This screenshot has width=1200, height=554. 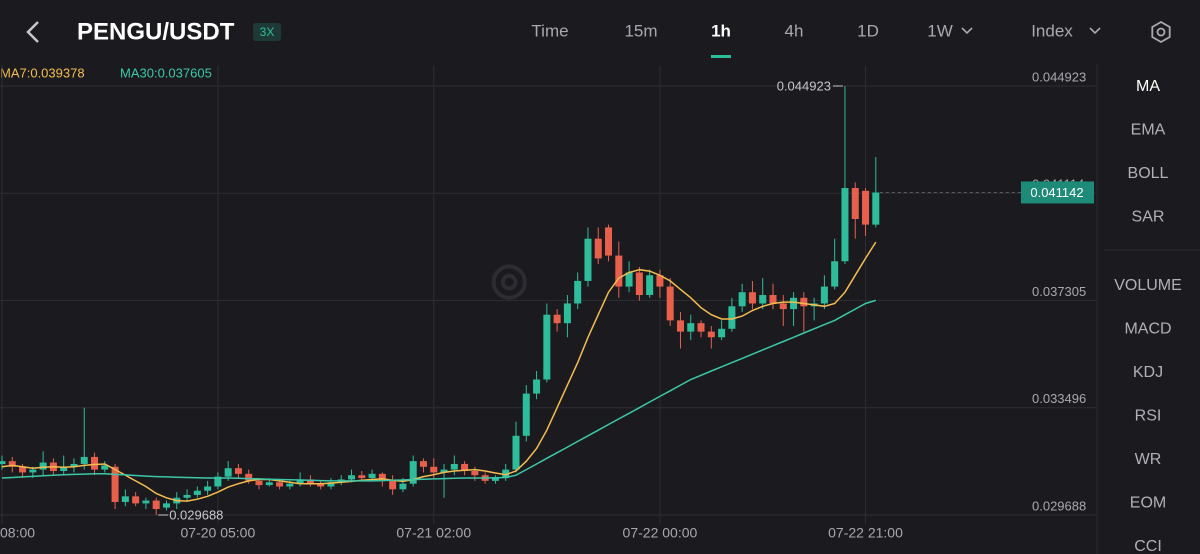 I want to click on leverage-badge, so click(x=267, y=32).